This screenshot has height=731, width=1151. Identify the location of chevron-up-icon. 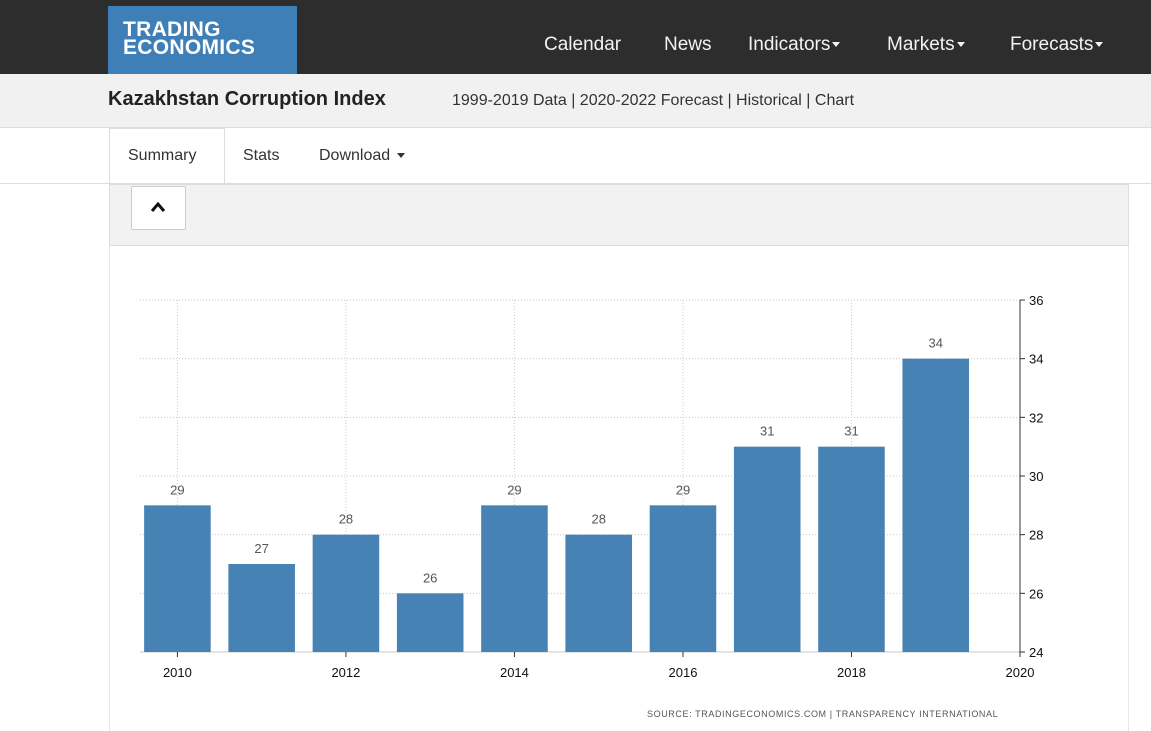
(158, 206).